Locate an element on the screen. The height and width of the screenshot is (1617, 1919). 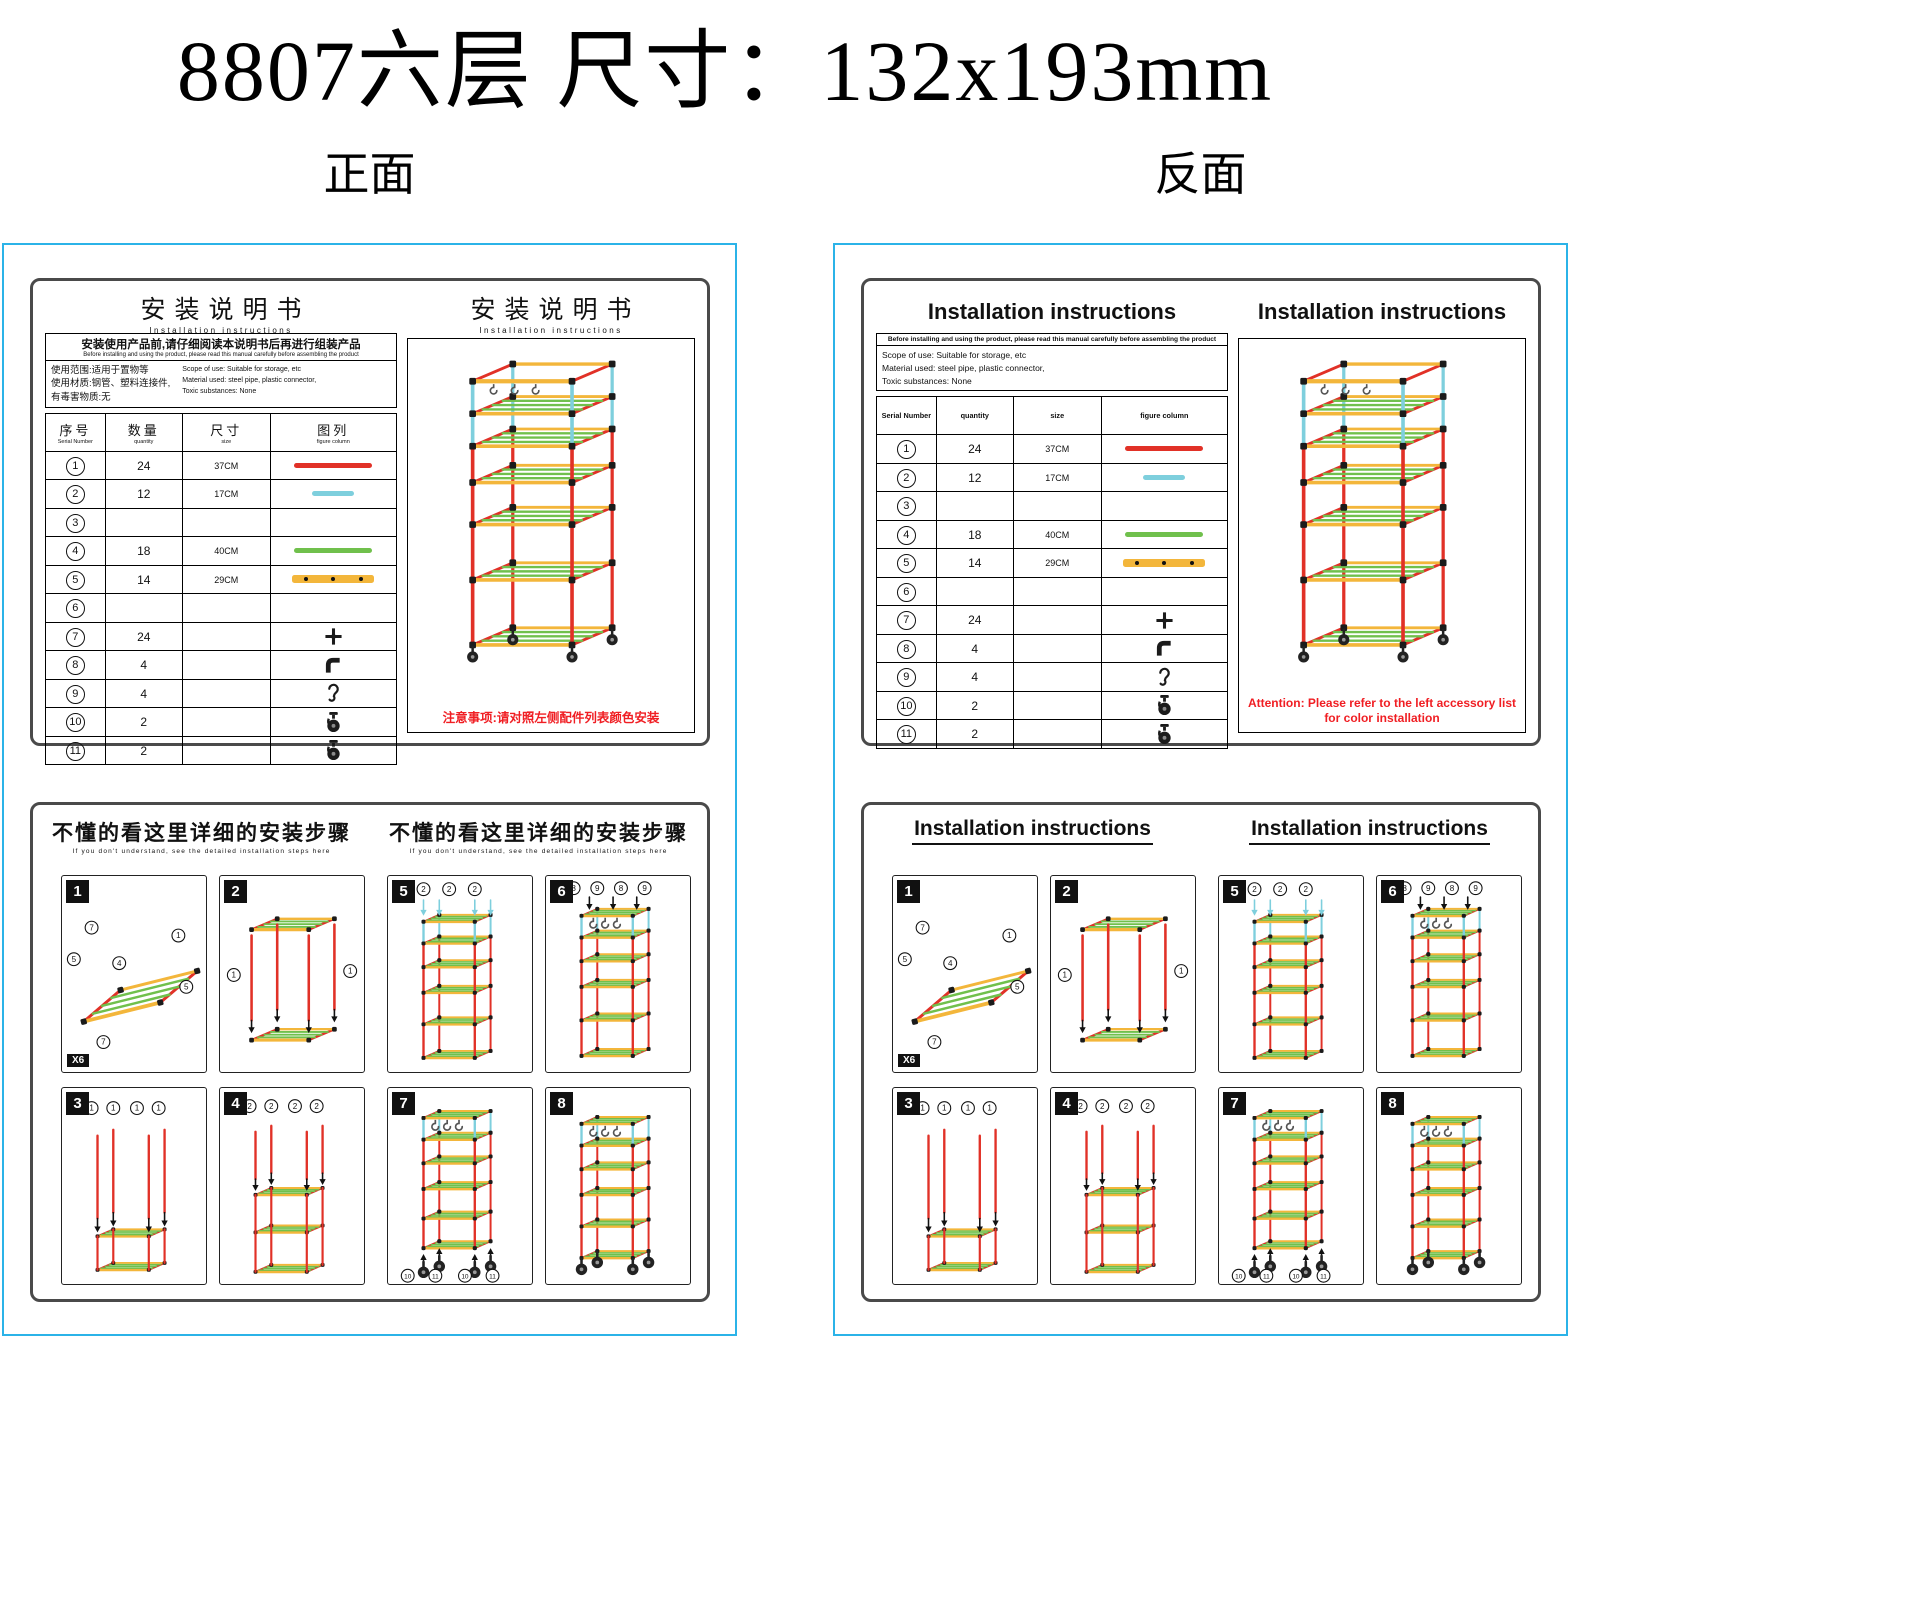
serial-cell: 11 is located at coordinates (906, 734).